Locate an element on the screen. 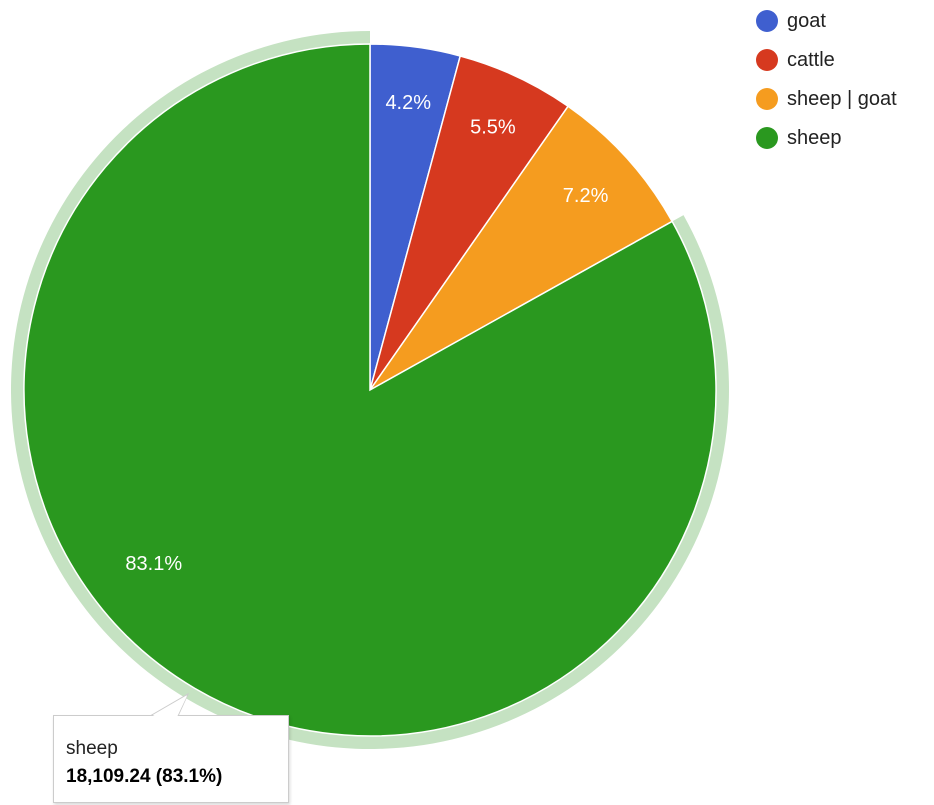 This screenshot has width=934, height=805. legend-item-goat: goat is located at coordinates (826, 21).